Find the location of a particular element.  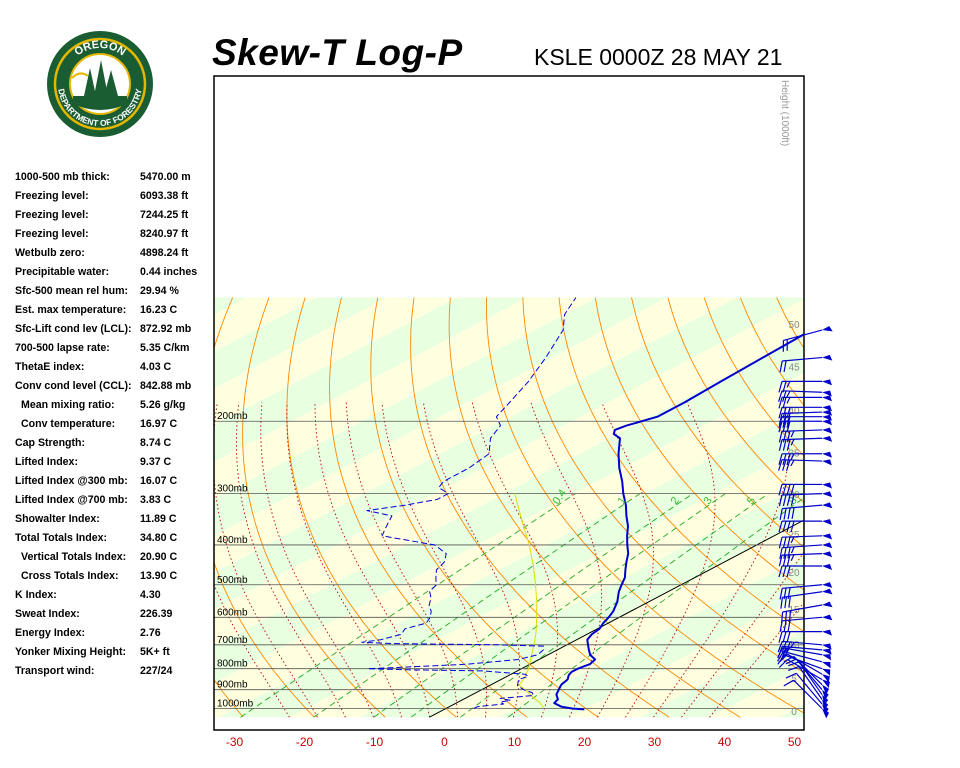

stat-value: 20.90 C is located at coordinates (159, 557).